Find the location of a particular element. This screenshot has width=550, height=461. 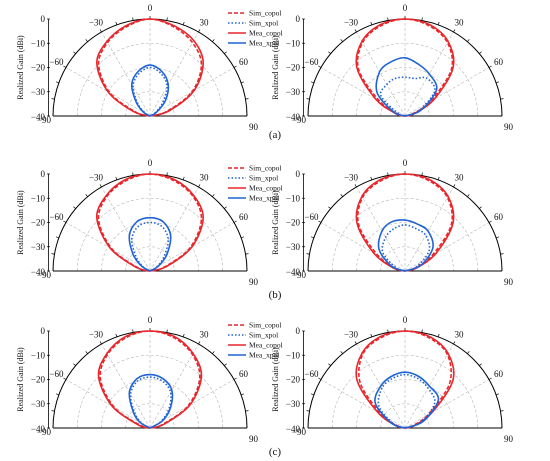

caption-b: (b) is located at coordinates (275, 295).